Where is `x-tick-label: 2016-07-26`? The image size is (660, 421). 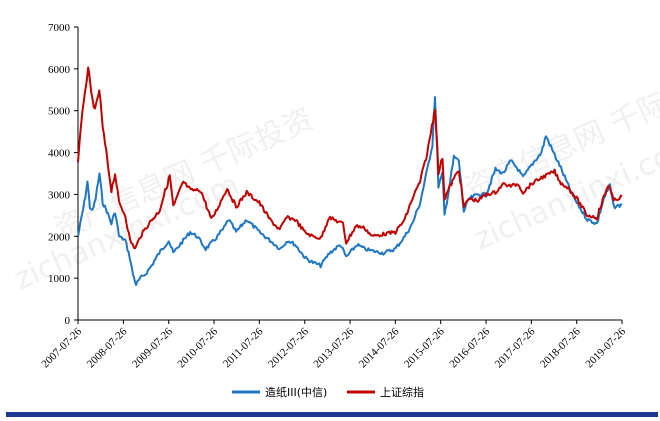 x-tick-label: 2016-07-26 is located at coordinates (469, 347).